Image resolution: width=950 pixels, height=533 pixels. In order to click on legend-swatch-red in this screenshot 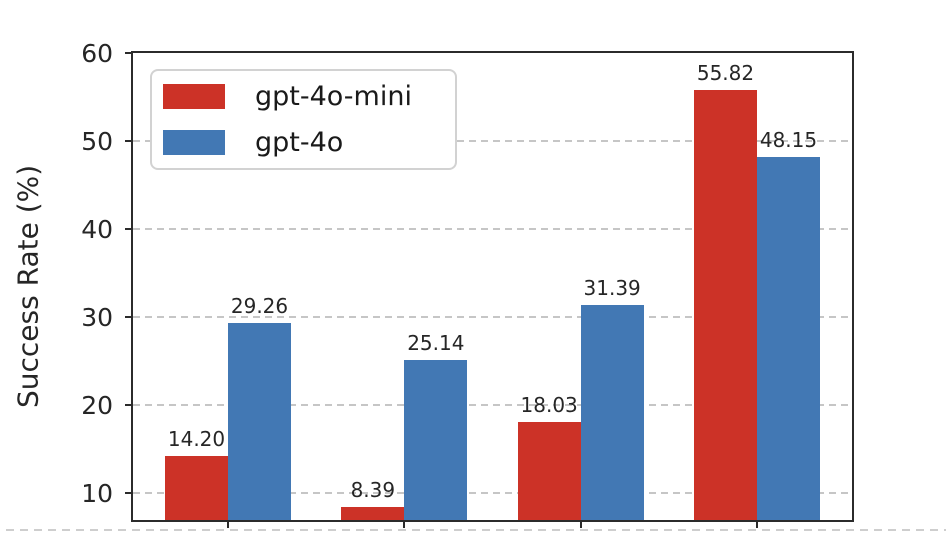, I will do `click(194, 96)`.